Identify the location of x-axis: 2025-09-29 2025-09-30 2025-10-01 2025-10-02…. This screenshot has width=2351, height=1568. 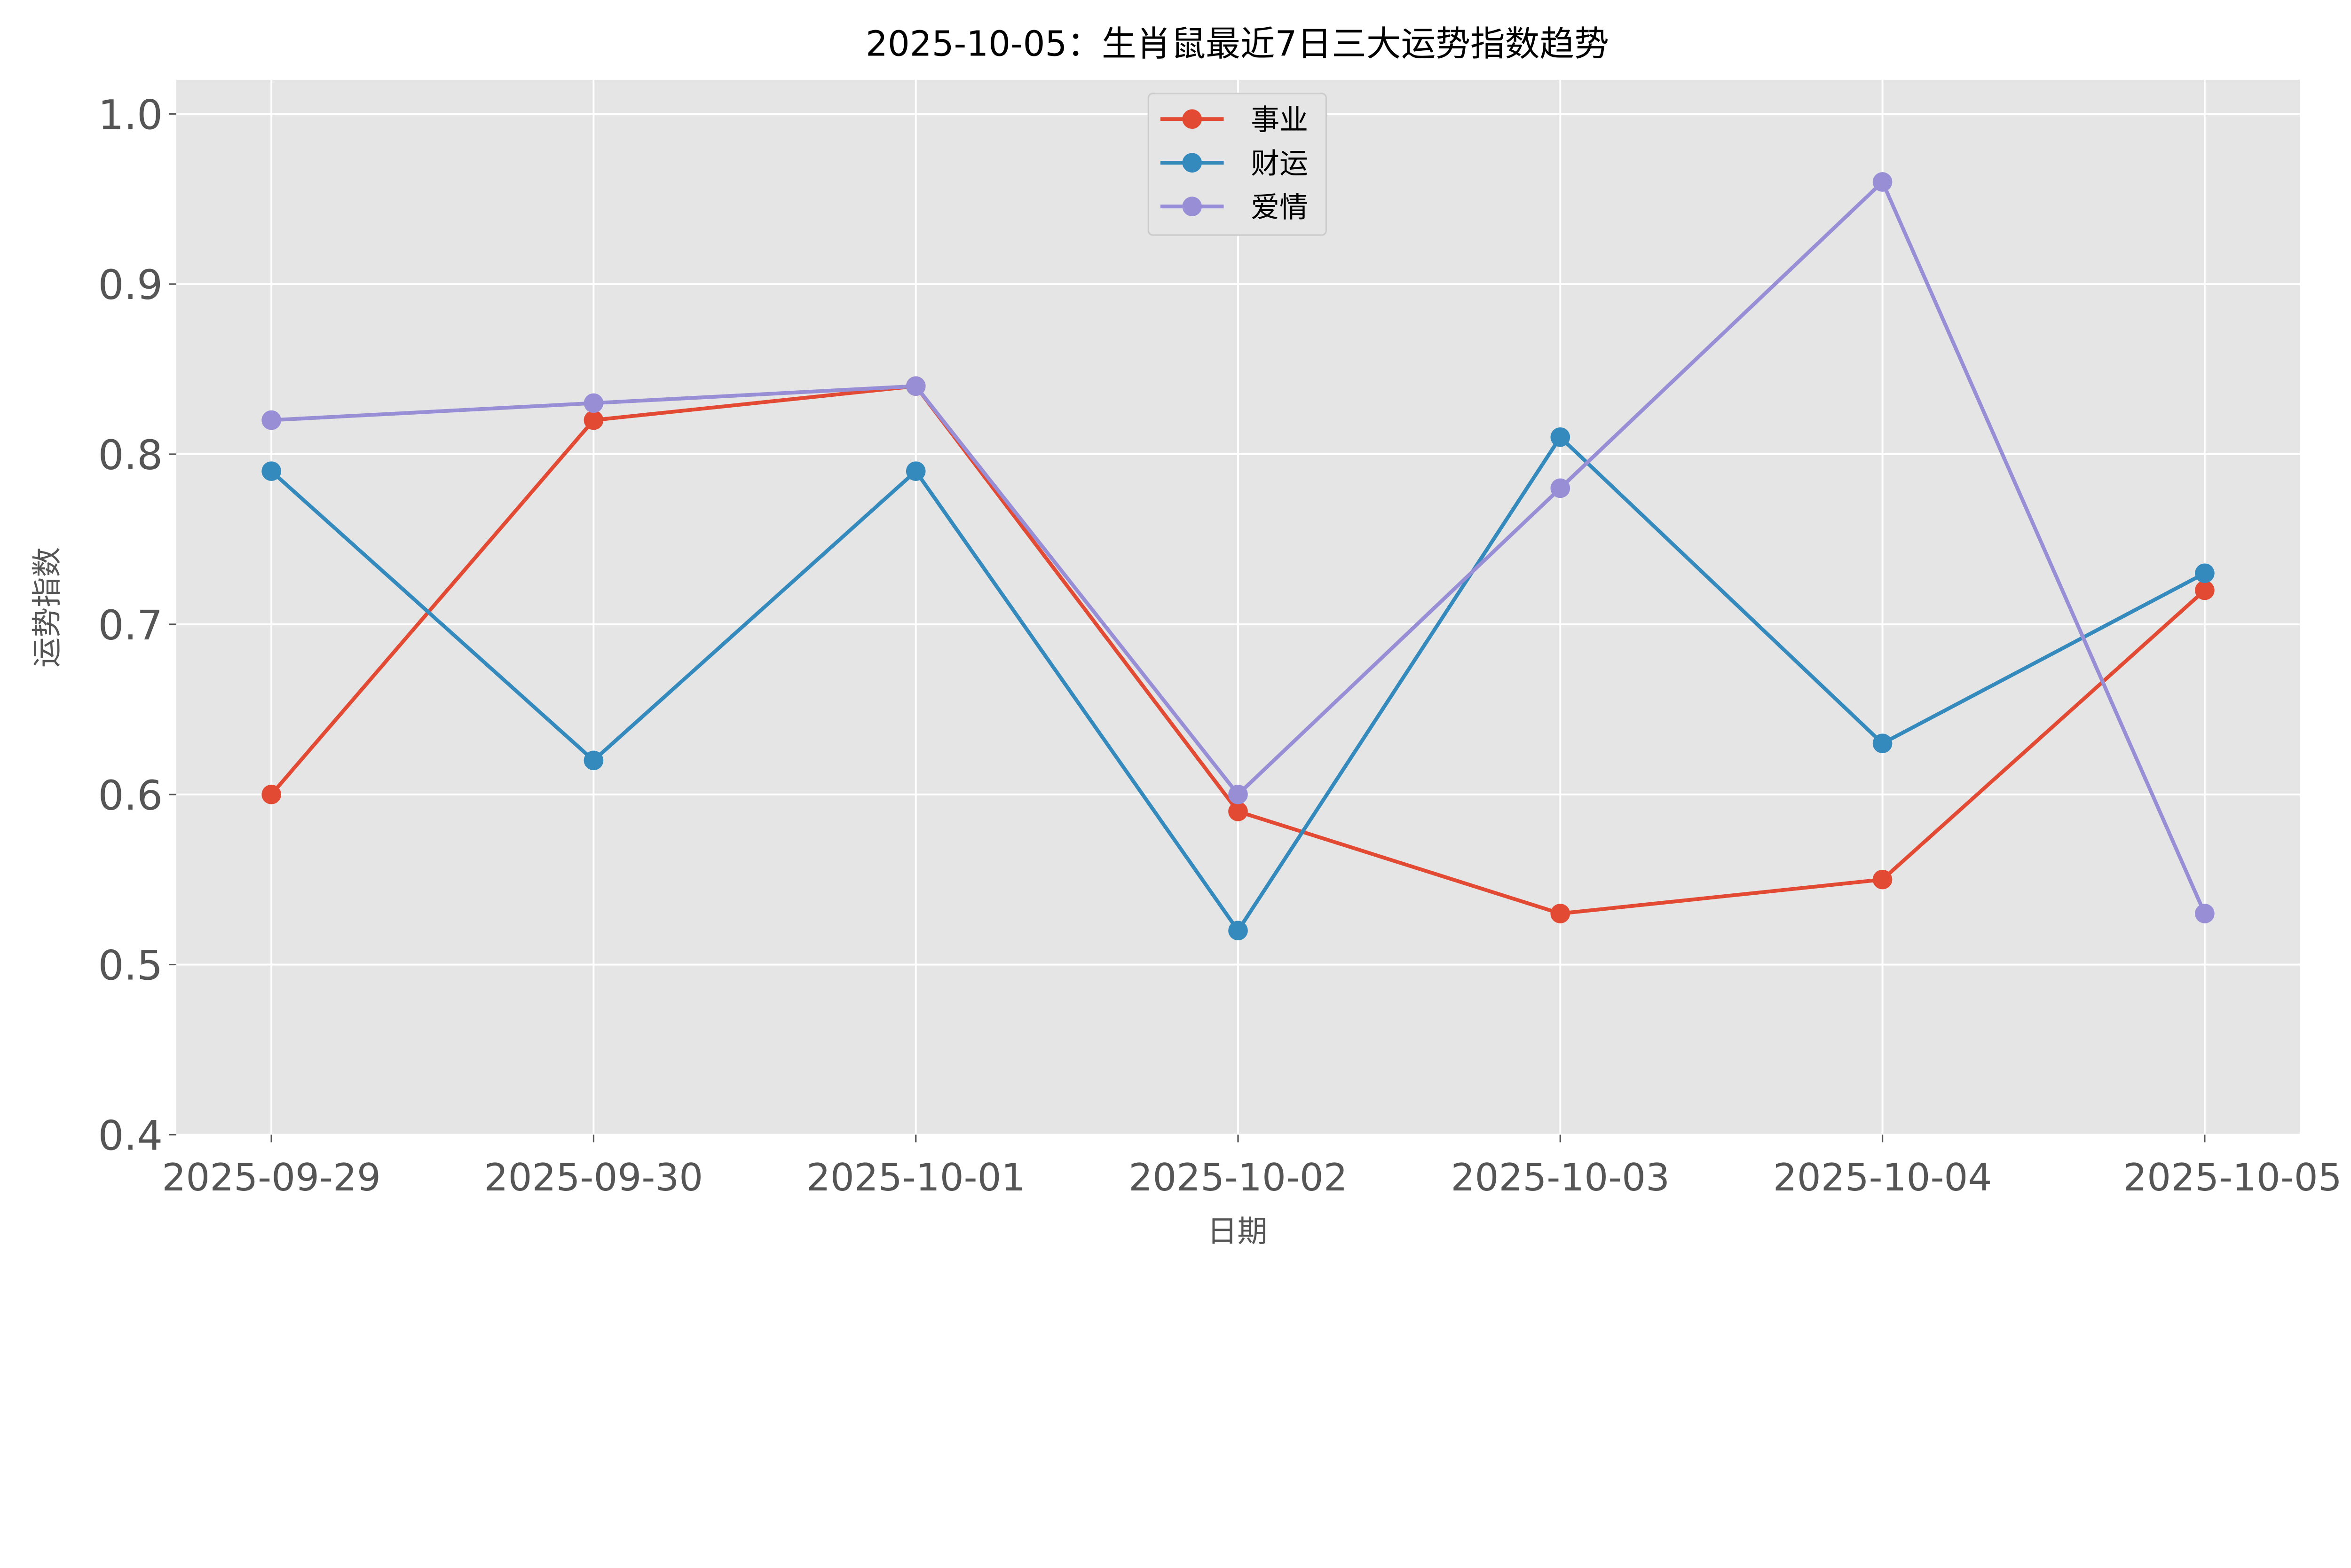
(1252, 1167).